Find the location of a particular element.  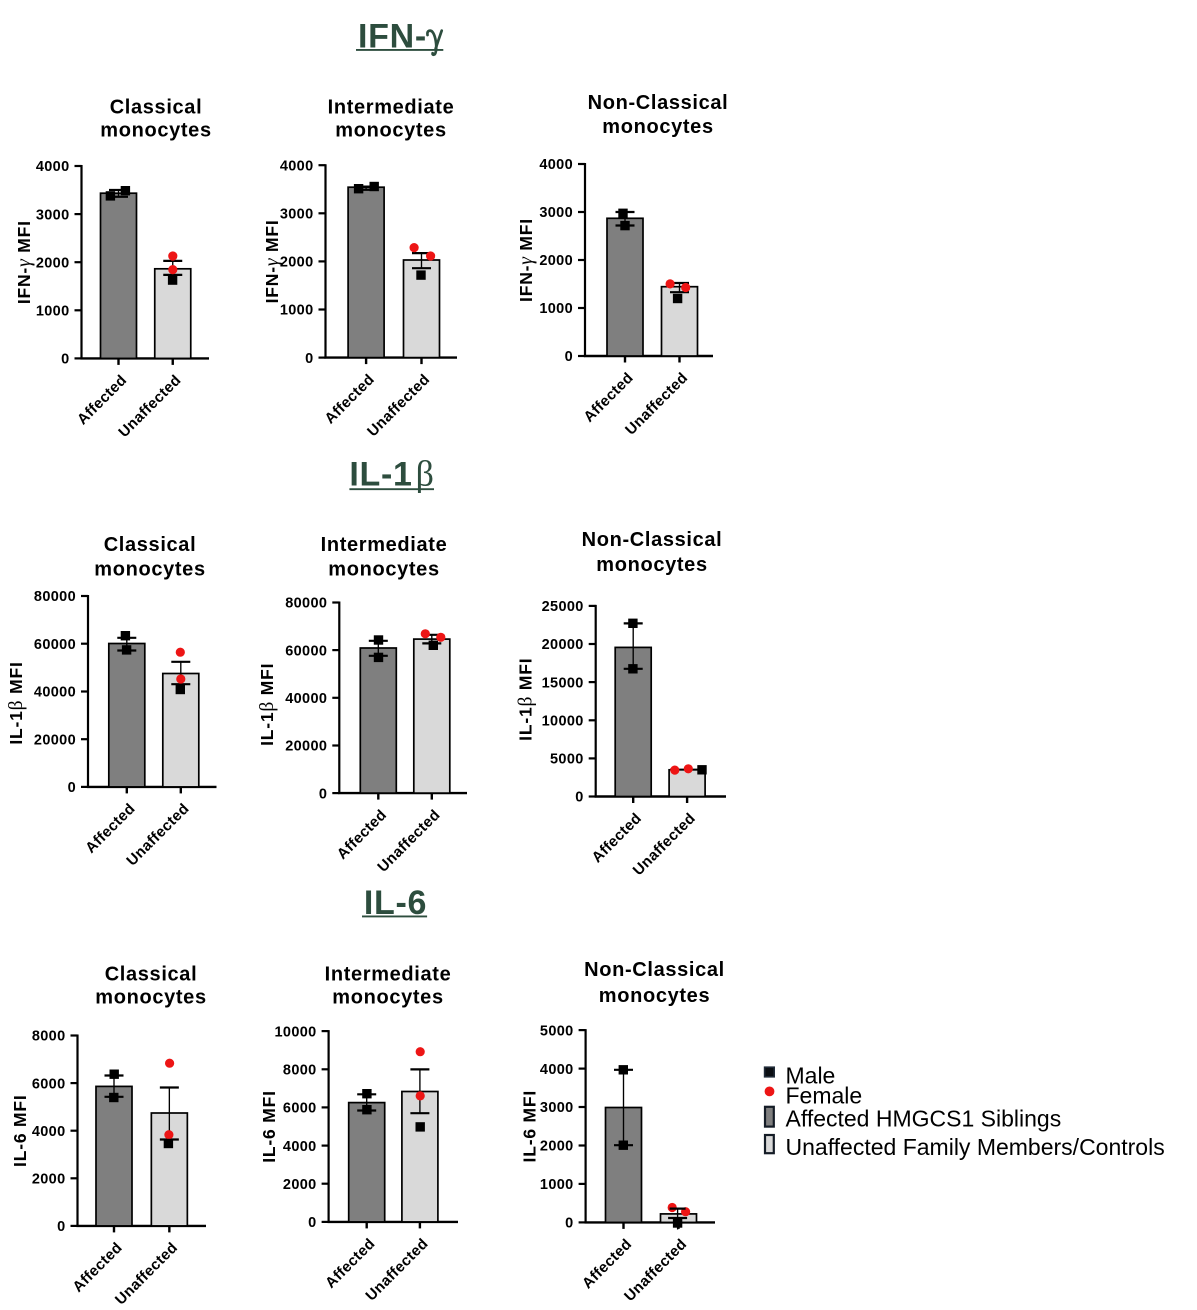

svg-text: Affected HMGCS1 Siblings is located at coordinates (924, 1119).